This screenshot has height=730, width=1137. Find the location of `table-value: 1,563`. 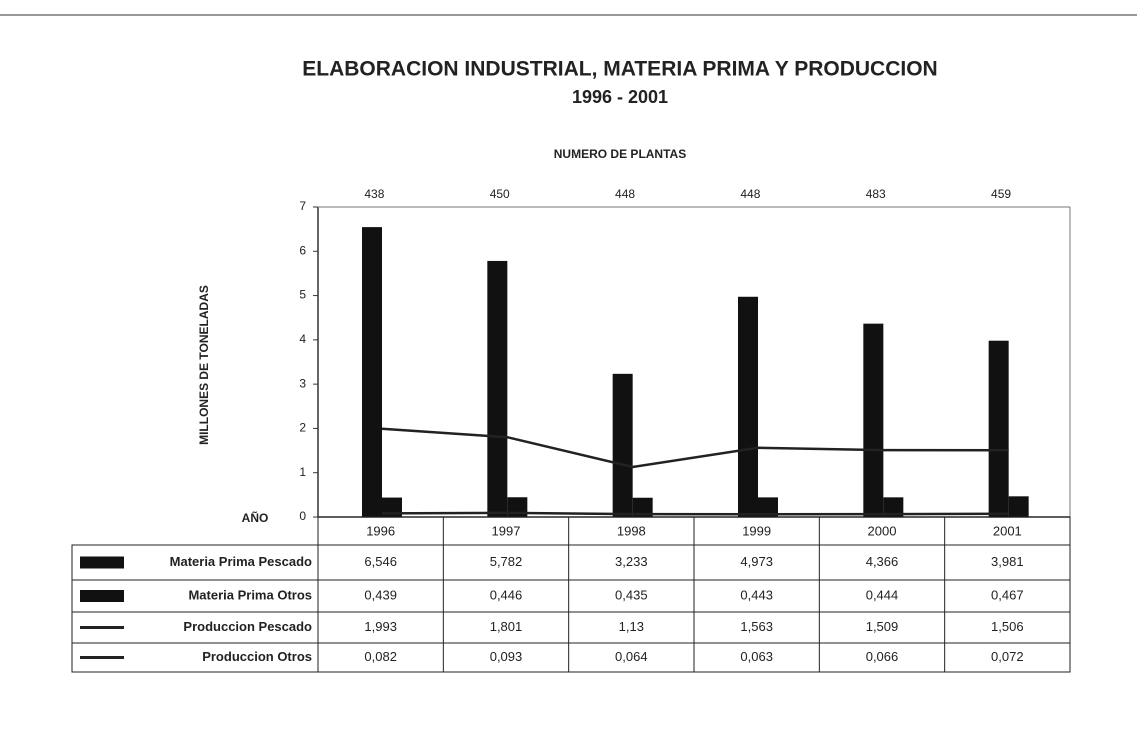

table-value: 1,563 is located at coordinates (756, 626).